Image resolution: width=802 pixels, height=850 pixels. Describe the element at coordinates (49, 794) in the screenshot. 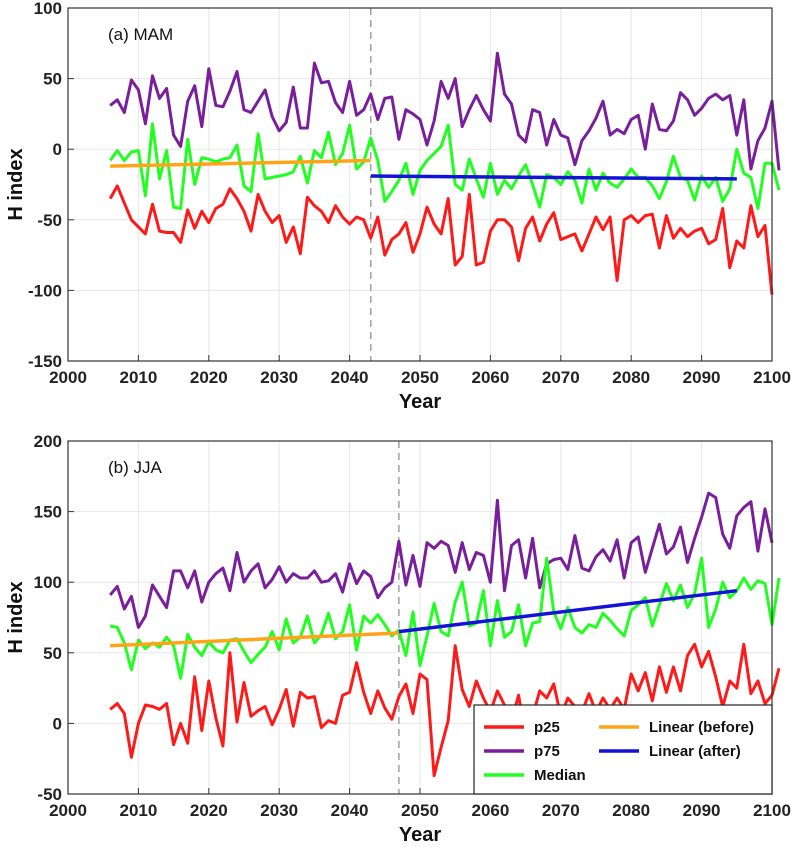

I see `y-tick-label-jja: -50` at that location.